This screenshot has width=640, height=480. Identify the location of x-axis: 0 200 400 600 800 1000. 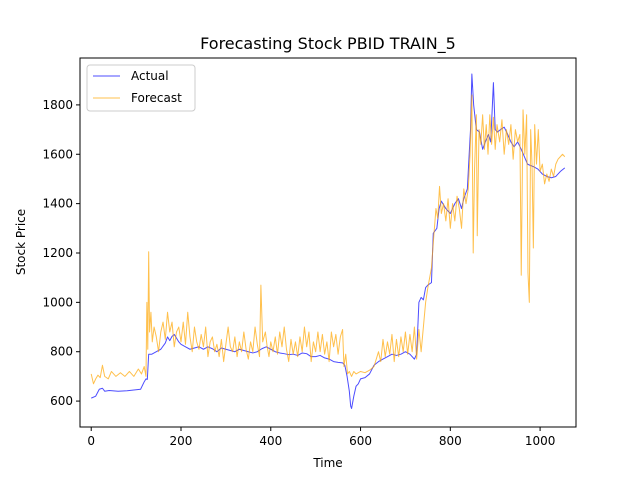
(321, 437).